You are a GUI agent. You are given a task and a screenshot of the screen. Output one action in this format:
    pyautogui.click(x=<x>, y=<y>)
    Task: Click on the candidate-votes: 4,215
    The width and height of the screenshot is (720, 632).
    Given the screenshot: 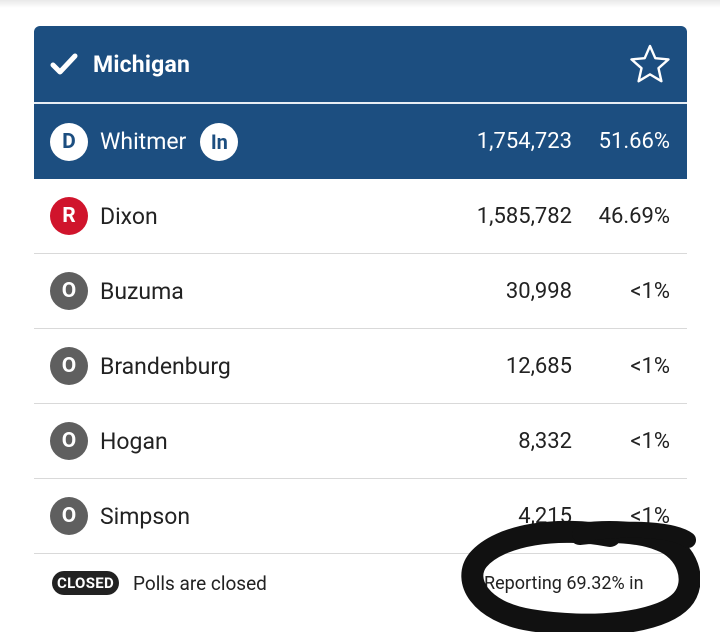 What is the action you would take?
    pyautogui.click(x=545, y=516)
    